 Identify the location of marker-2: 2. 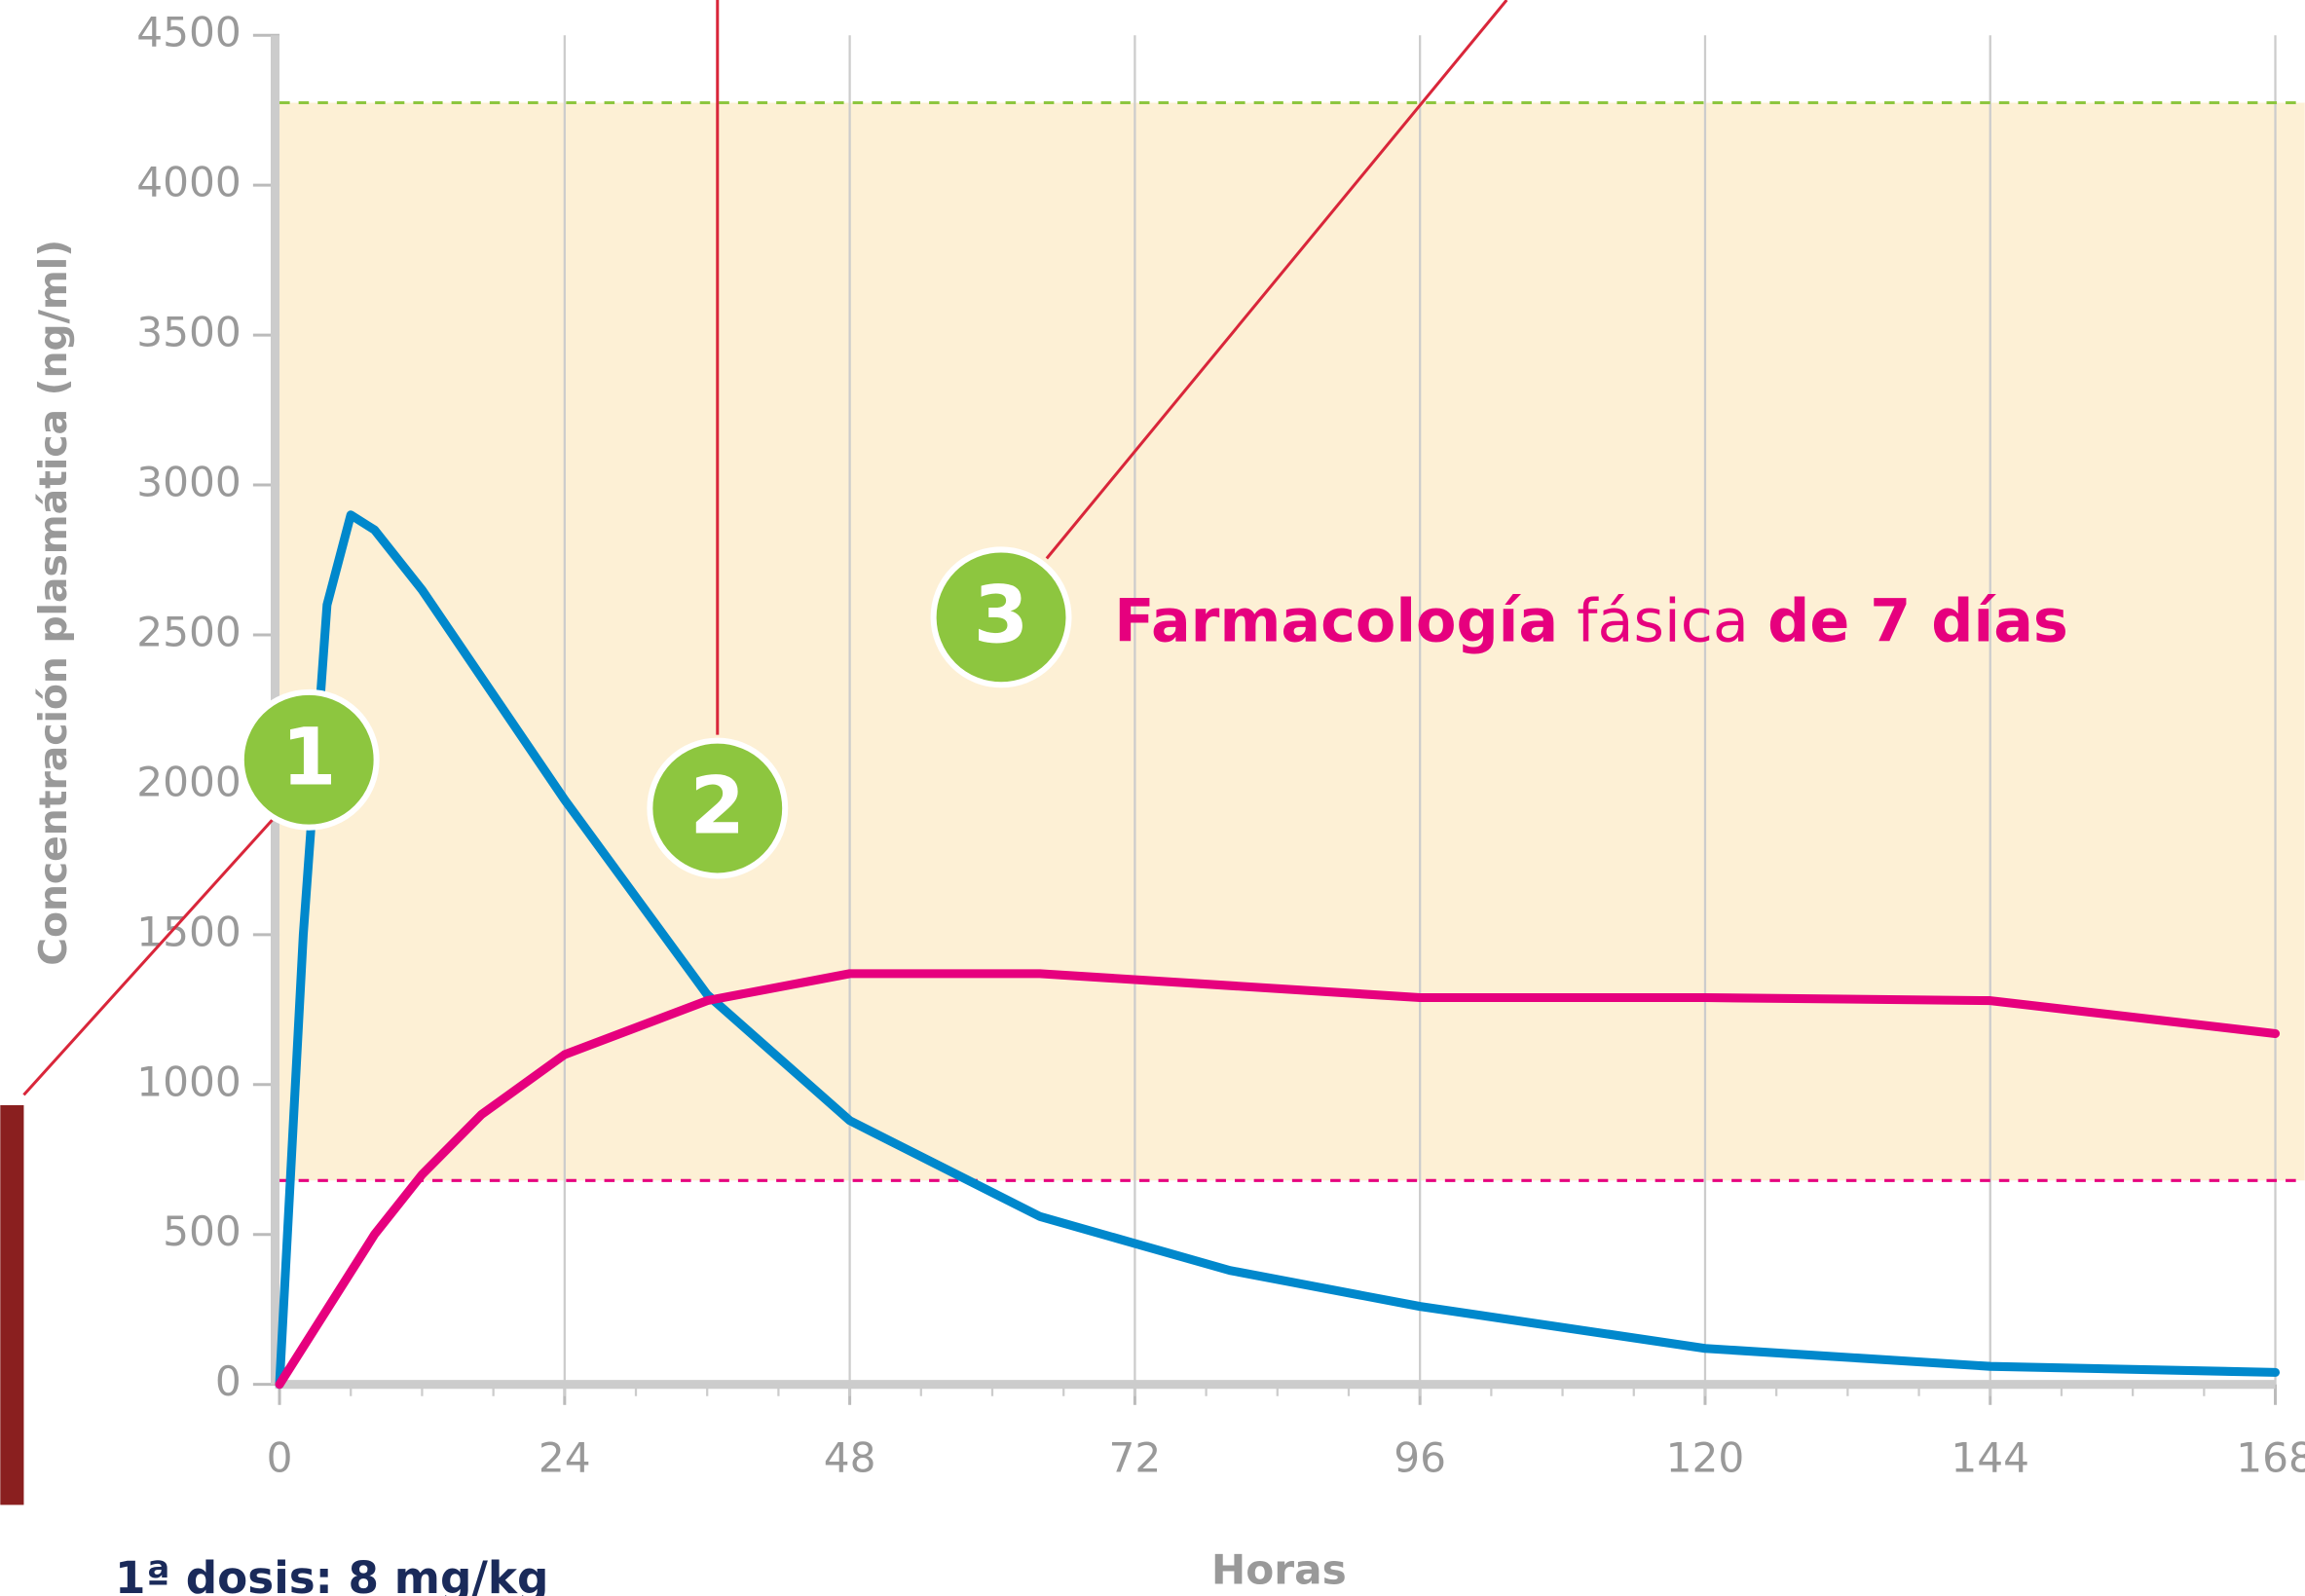
(718, 808).